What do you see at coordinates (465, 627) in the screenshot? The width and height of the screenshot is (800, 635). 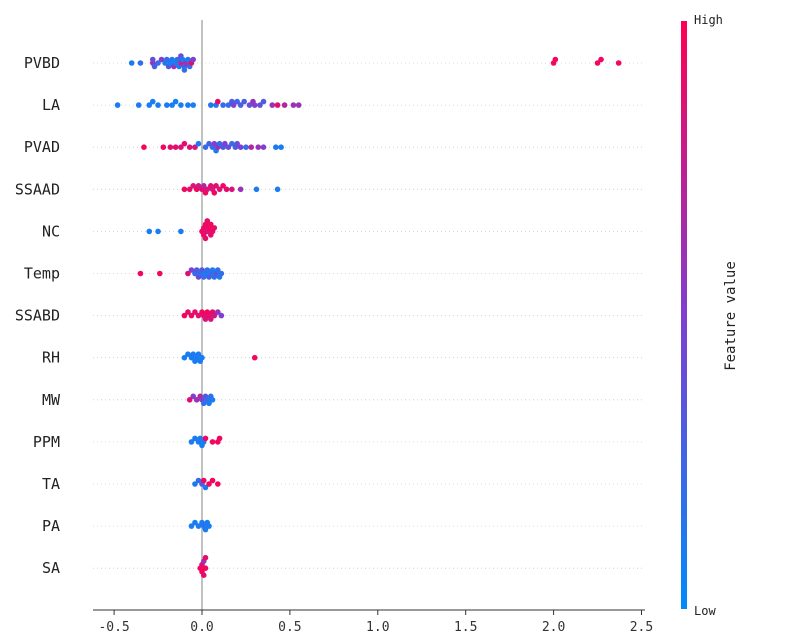 I see `x-tick-label: 1.5` at bounding box center [465, 627].